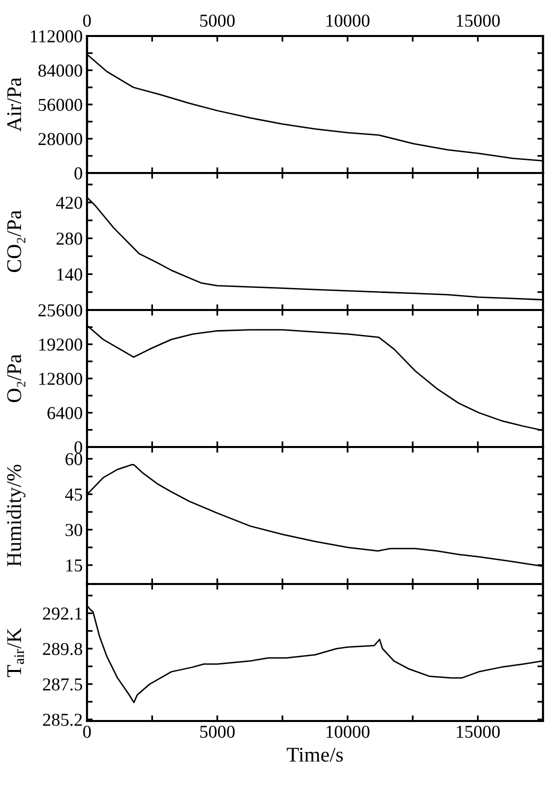 The height and width of the screenshot is (785, 551). What do you see at coordinates (314, 755) in the screenshot?
I see `x-axis-title: Time/s` at bounding box center [314, 755].